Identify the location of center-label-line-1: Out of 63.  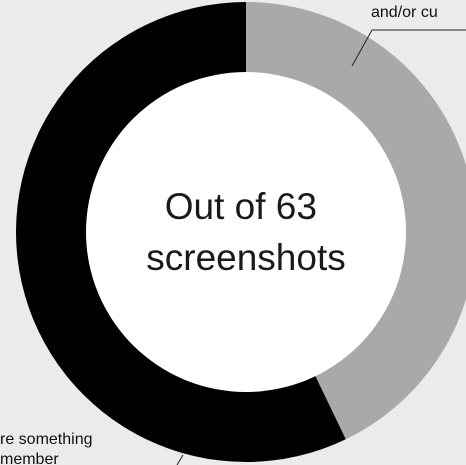
(241, 206).